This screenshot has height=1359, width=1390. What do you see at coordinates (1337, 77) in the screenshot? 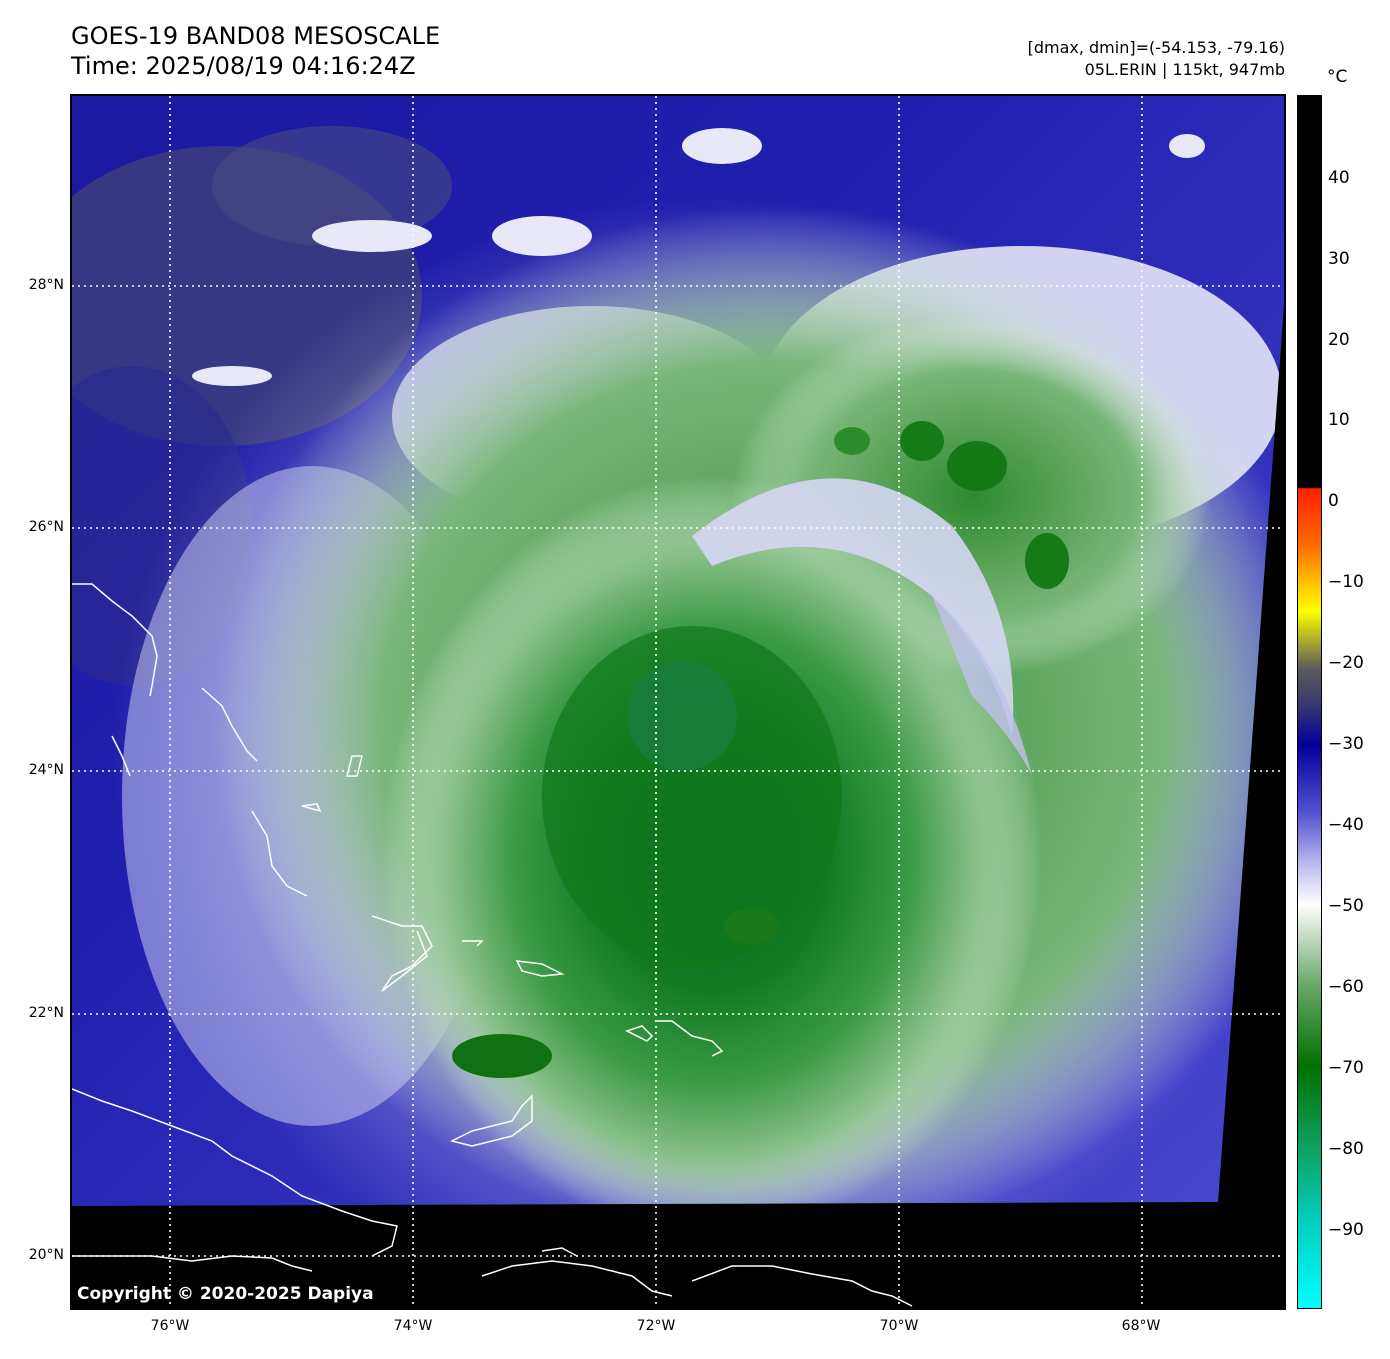
I see `colorbar-unit: °C` at bounding box center [1337, 77].